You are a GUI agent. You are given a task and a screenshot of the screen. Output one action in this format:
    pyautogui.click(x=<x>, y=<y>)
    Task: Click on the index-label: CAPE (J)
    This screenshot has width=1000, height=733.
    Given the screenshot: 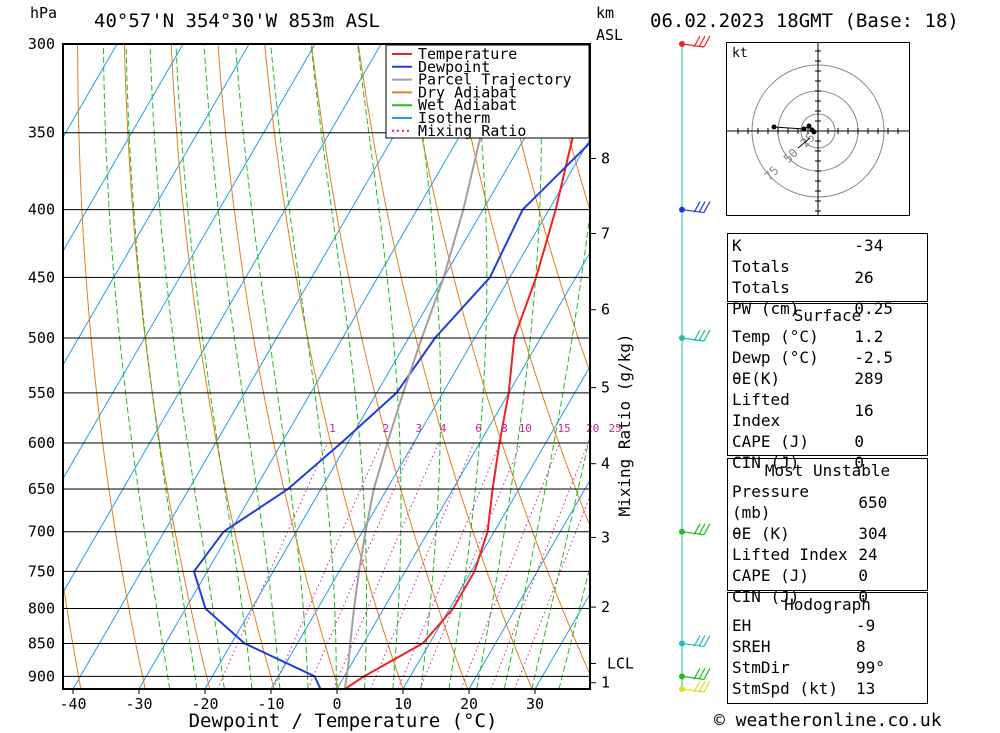 What is the action you would take?
    pyautogui.click(x=771, y=441)
    